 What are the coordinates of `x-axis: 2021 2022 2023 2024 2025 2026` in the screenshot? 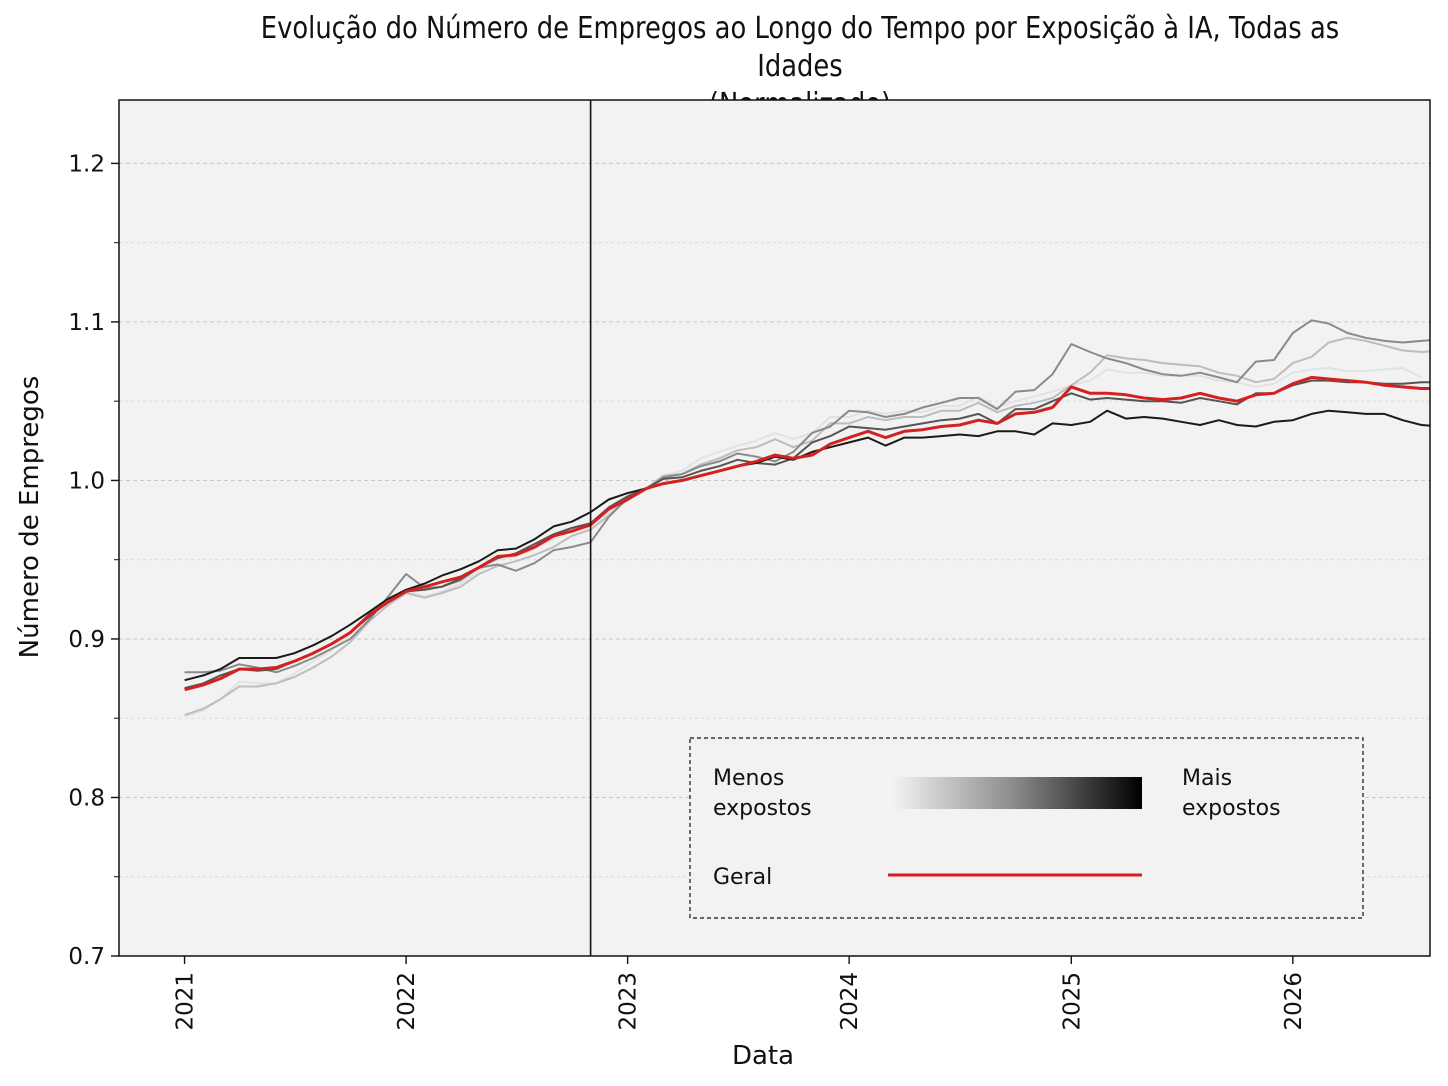 It's located at (740, 993).